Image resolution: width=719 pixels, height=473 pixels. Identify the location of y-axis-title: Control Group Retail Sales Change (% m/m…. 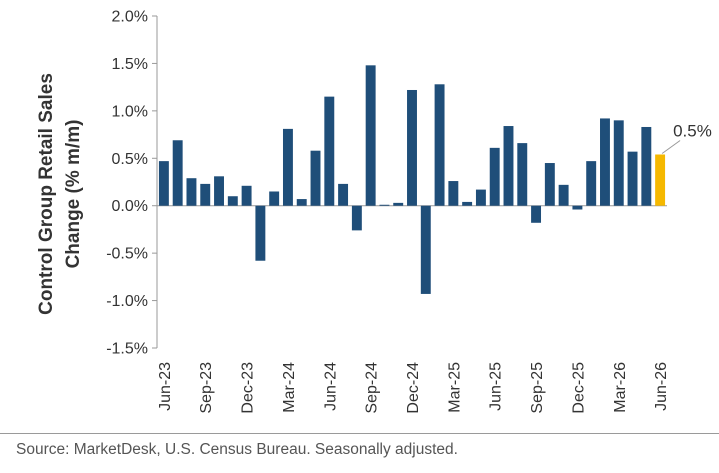
(60, 194).